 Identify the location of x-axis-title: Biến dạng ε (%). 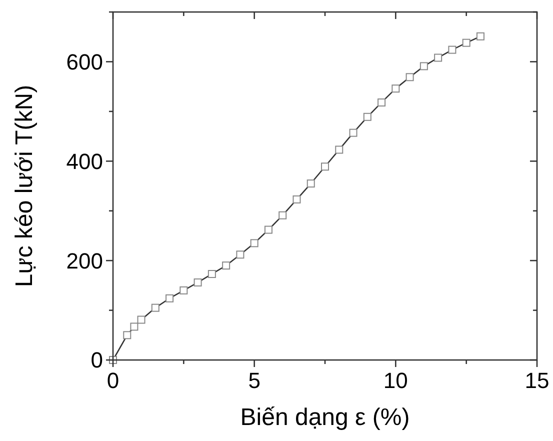
(325, 417).